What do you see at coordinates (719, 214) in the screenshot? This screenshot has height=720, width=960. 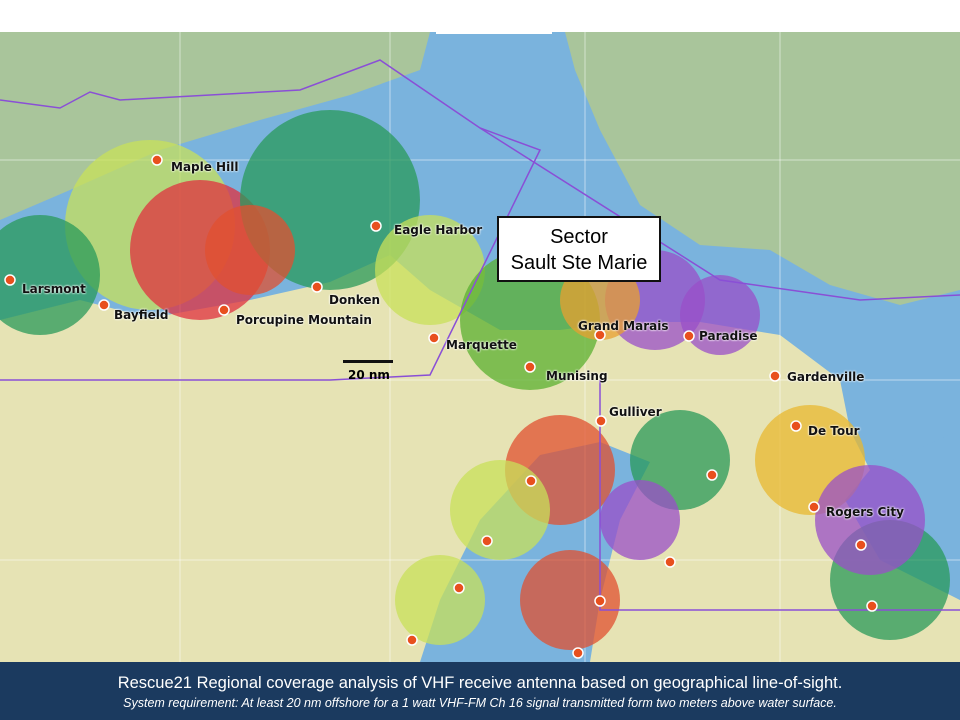 I see `sector-boundary-east` at bounding box center [719, 214].